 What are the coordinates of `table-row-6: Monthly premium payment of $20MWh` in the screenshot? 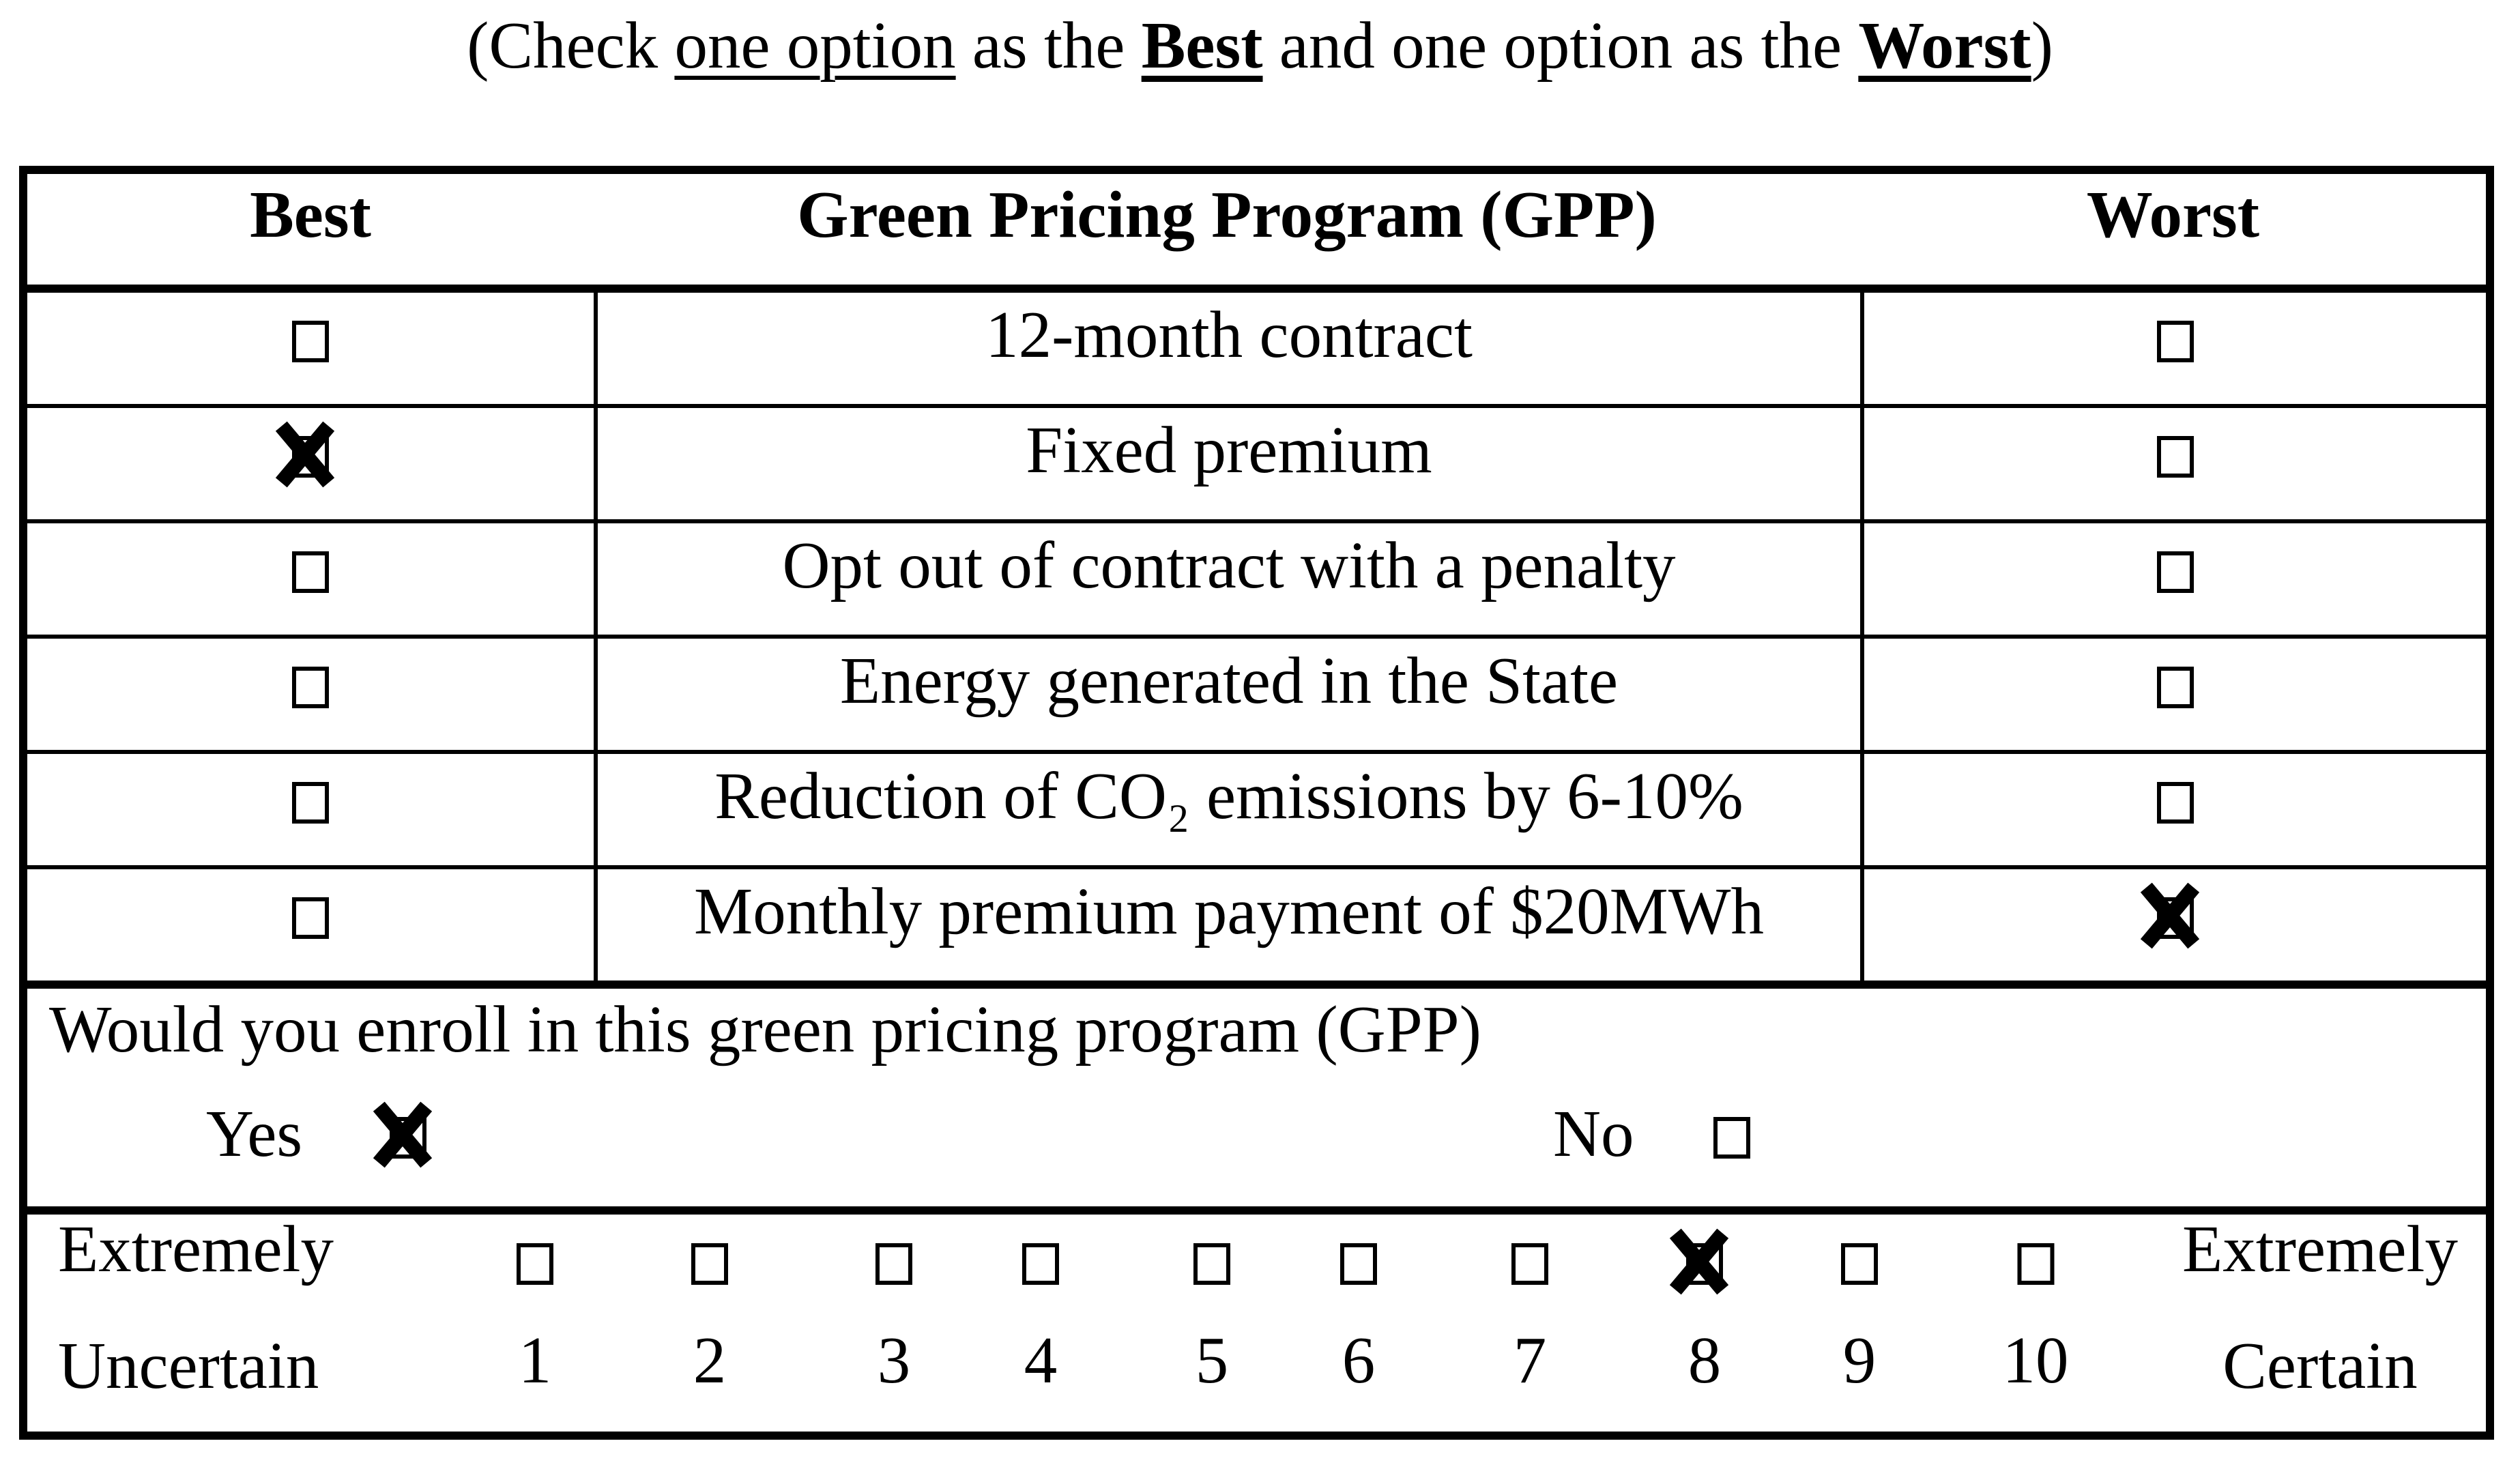 It's located at (1256, 925).